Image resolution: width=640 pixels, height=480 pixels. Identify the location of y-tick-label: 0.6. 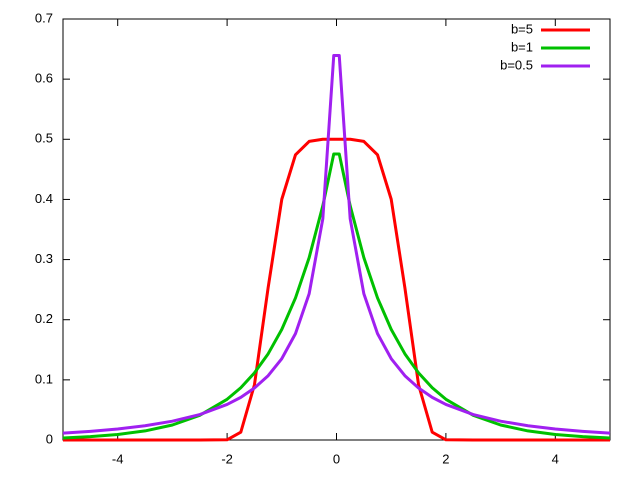
(44, 78).